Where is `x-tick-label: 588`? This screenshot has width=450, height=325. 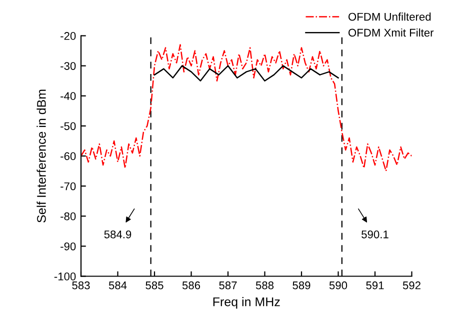
x-tick-label: 588 is located at coordinates (265, 285).